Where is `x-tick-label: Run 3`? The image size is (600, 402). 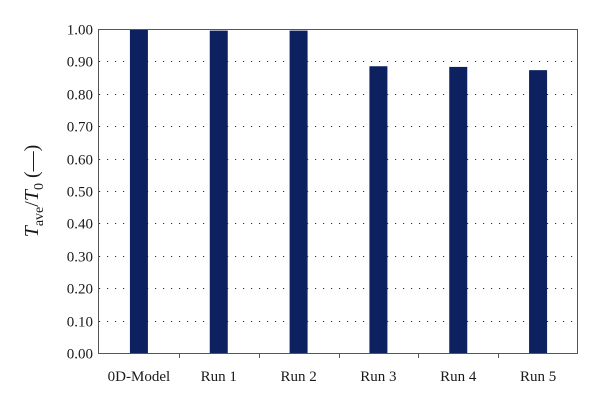
x-tick-label: Run 3 is located at coordinates (378, 377).